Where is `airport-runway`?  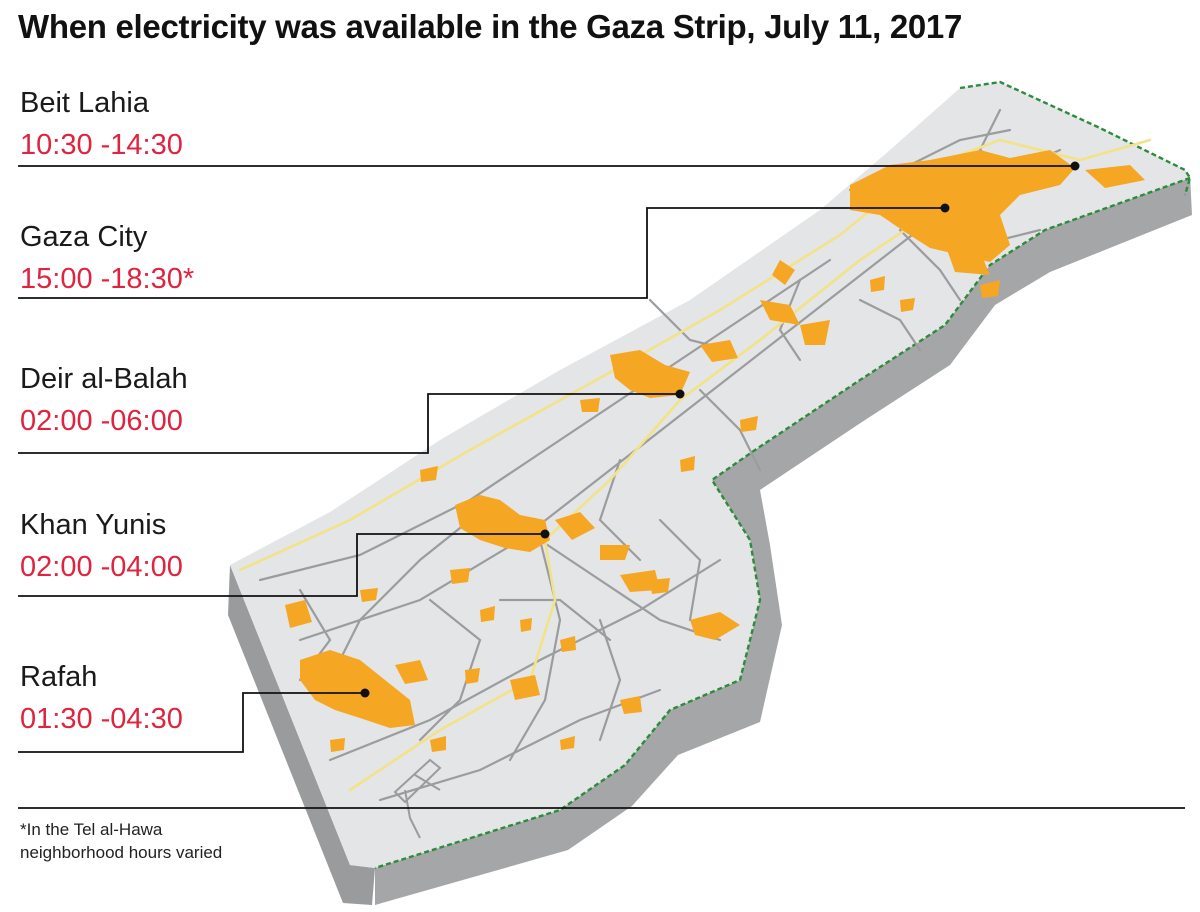 airport-runway is located at coordinates (417, 798).